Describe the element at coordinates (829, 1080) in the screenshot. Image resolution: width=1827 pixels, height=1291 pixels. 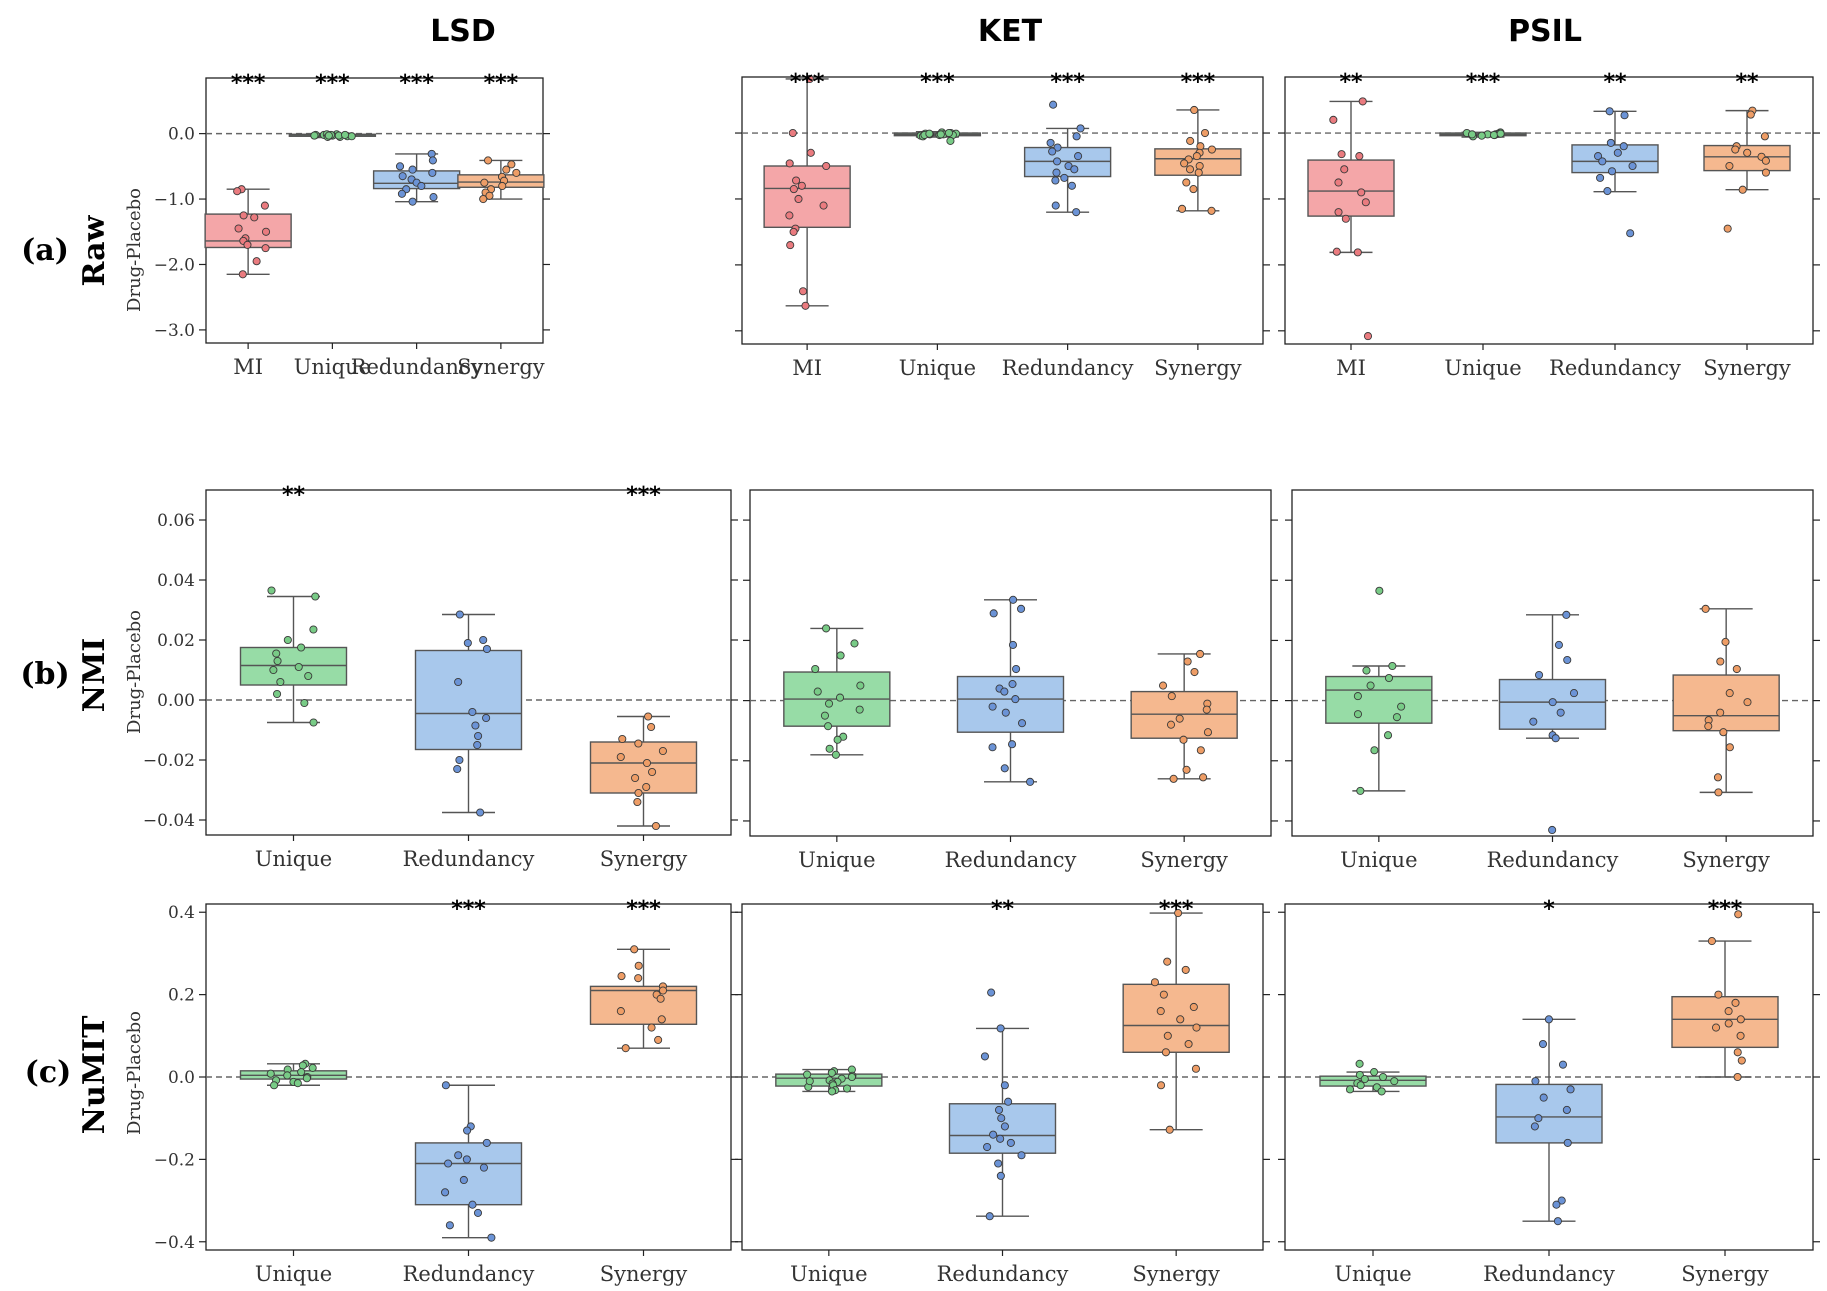
I see `box-unique` at that location.